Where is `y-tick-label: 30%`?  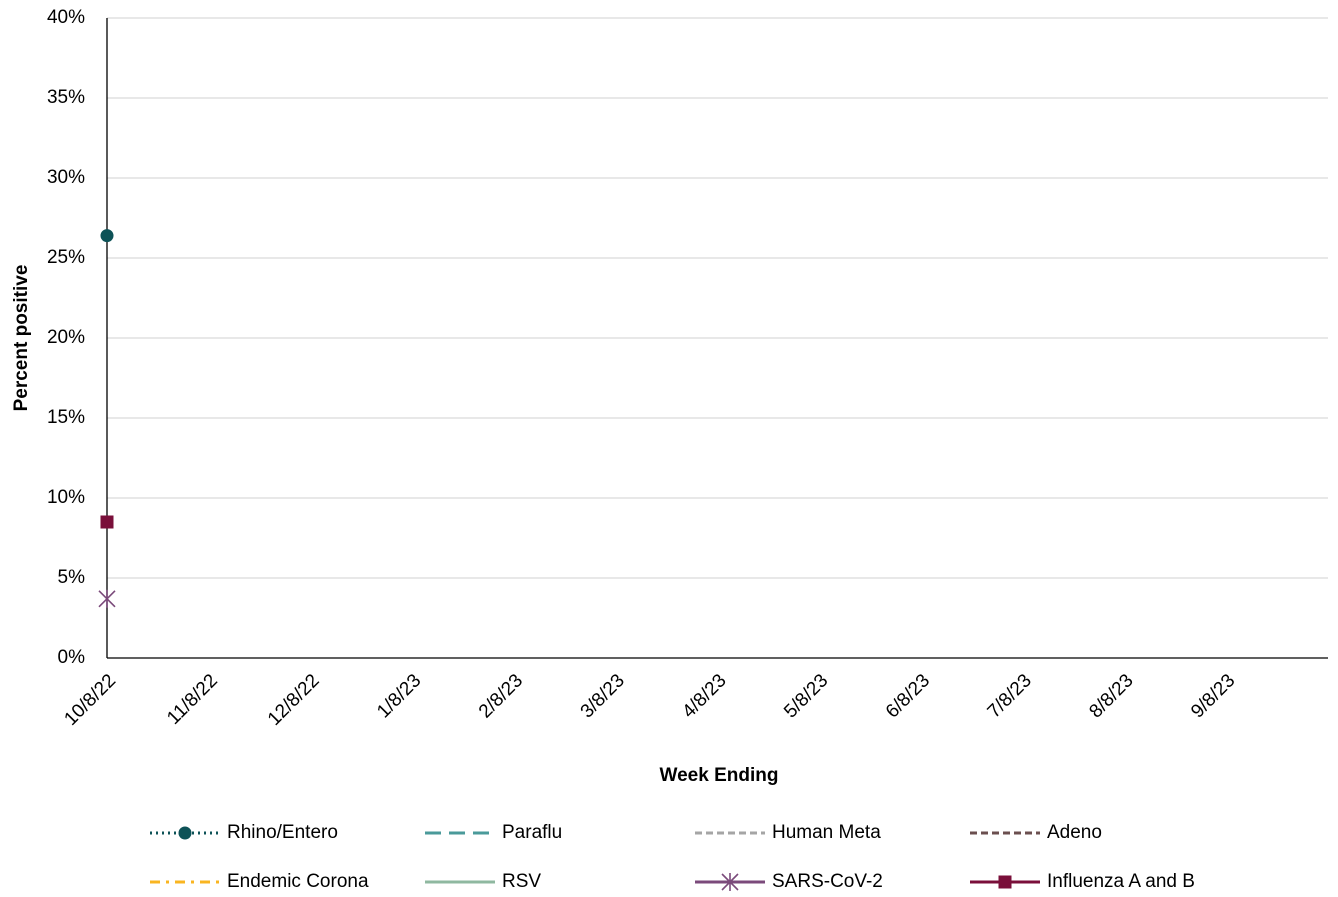 y-tick-label: 30% is located at coordinates (66, 177).